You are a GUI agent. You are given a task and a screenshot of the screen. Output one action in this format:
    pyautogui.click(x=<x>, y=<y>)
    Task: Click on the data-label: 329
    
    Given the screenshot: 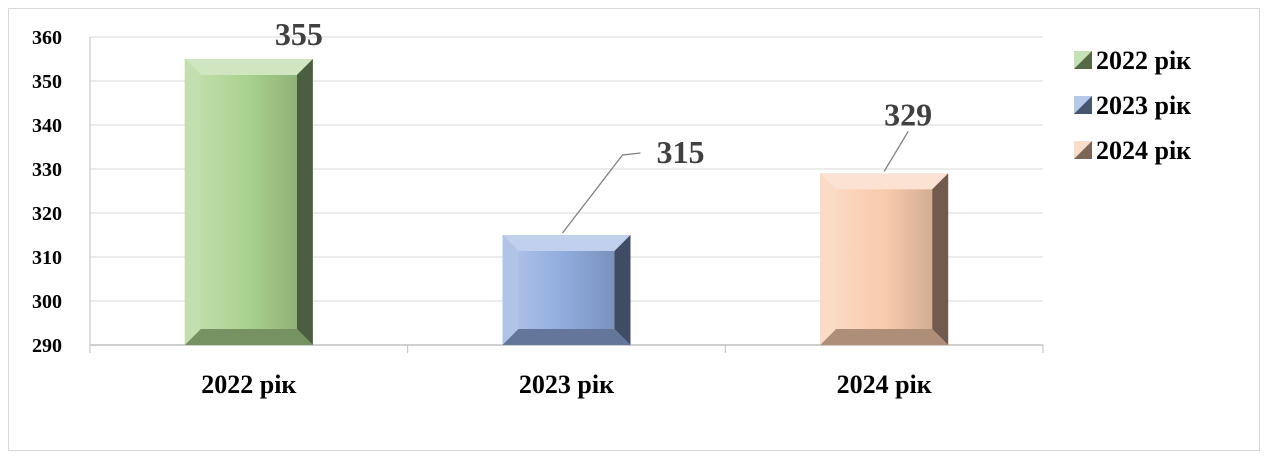 What is the action you would take?
    pyautogui.click(x=908, y=114)
    